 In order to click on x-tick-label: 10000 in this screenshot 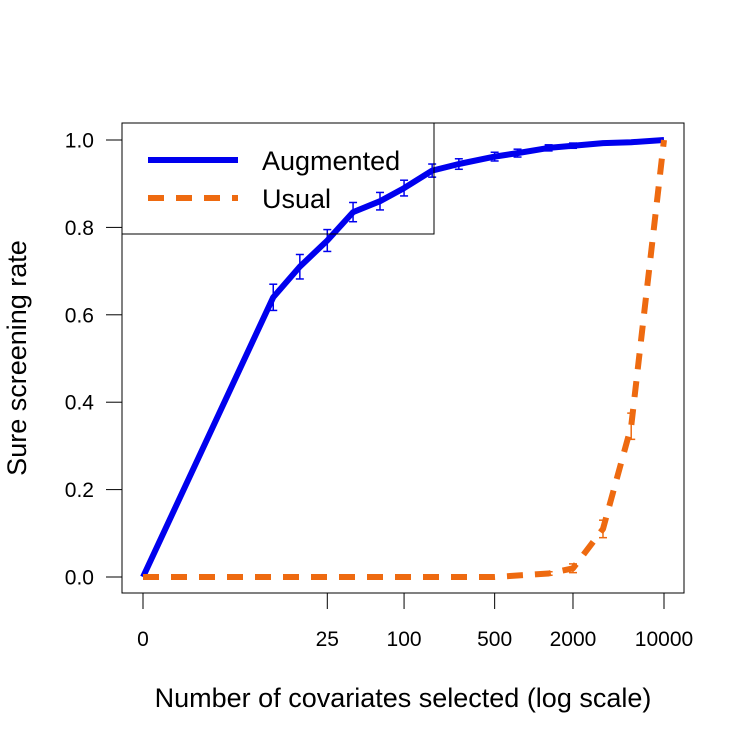, I will do `click(664, 639)`.